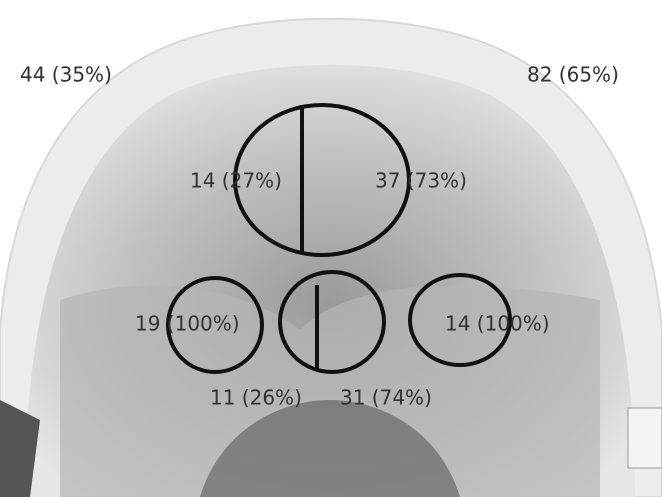  What do you see at coordinates (386, 398) in the screenshot?
I see `label: 31 (74%)` at bounding box center [386, 398].